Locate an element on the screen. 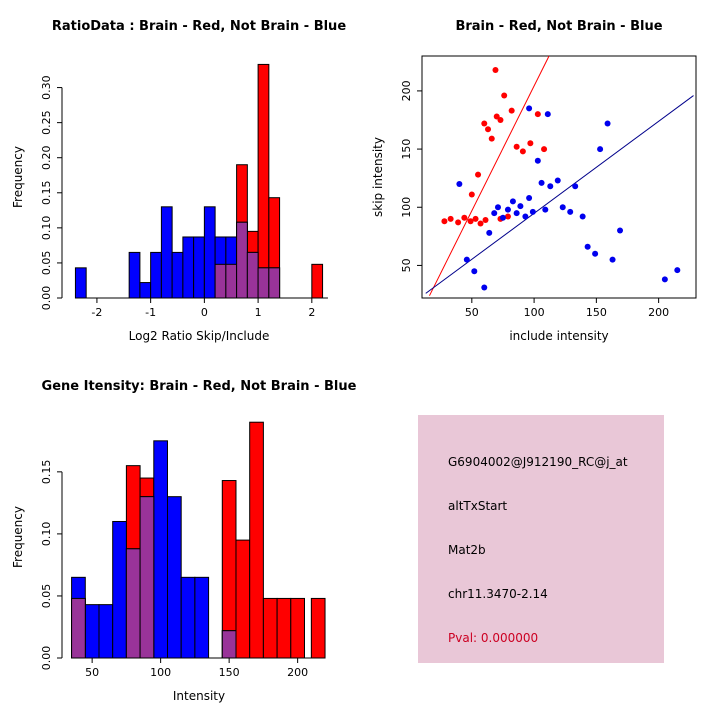 The height and width of the screenshot is (720, 720). svg-text: 0.20 is located at coordinates (46, 157).